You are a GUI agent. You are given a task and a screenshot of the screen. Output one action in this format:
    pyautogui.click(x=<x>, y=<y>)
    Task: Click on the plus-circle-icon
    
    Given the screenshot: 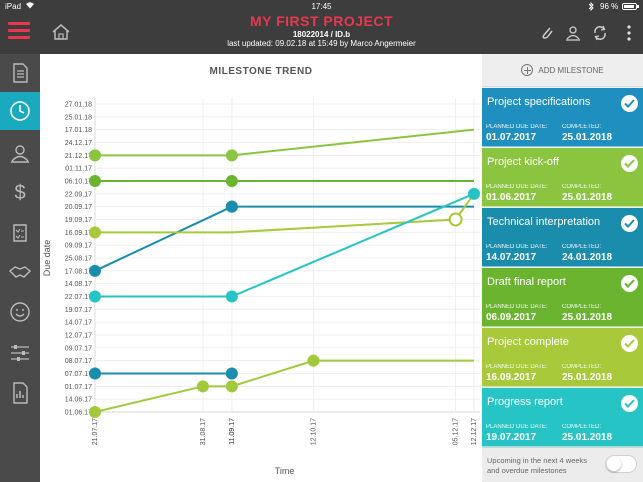 What is the action you would take?
    pyautogui.click(x=527, y=70)
    